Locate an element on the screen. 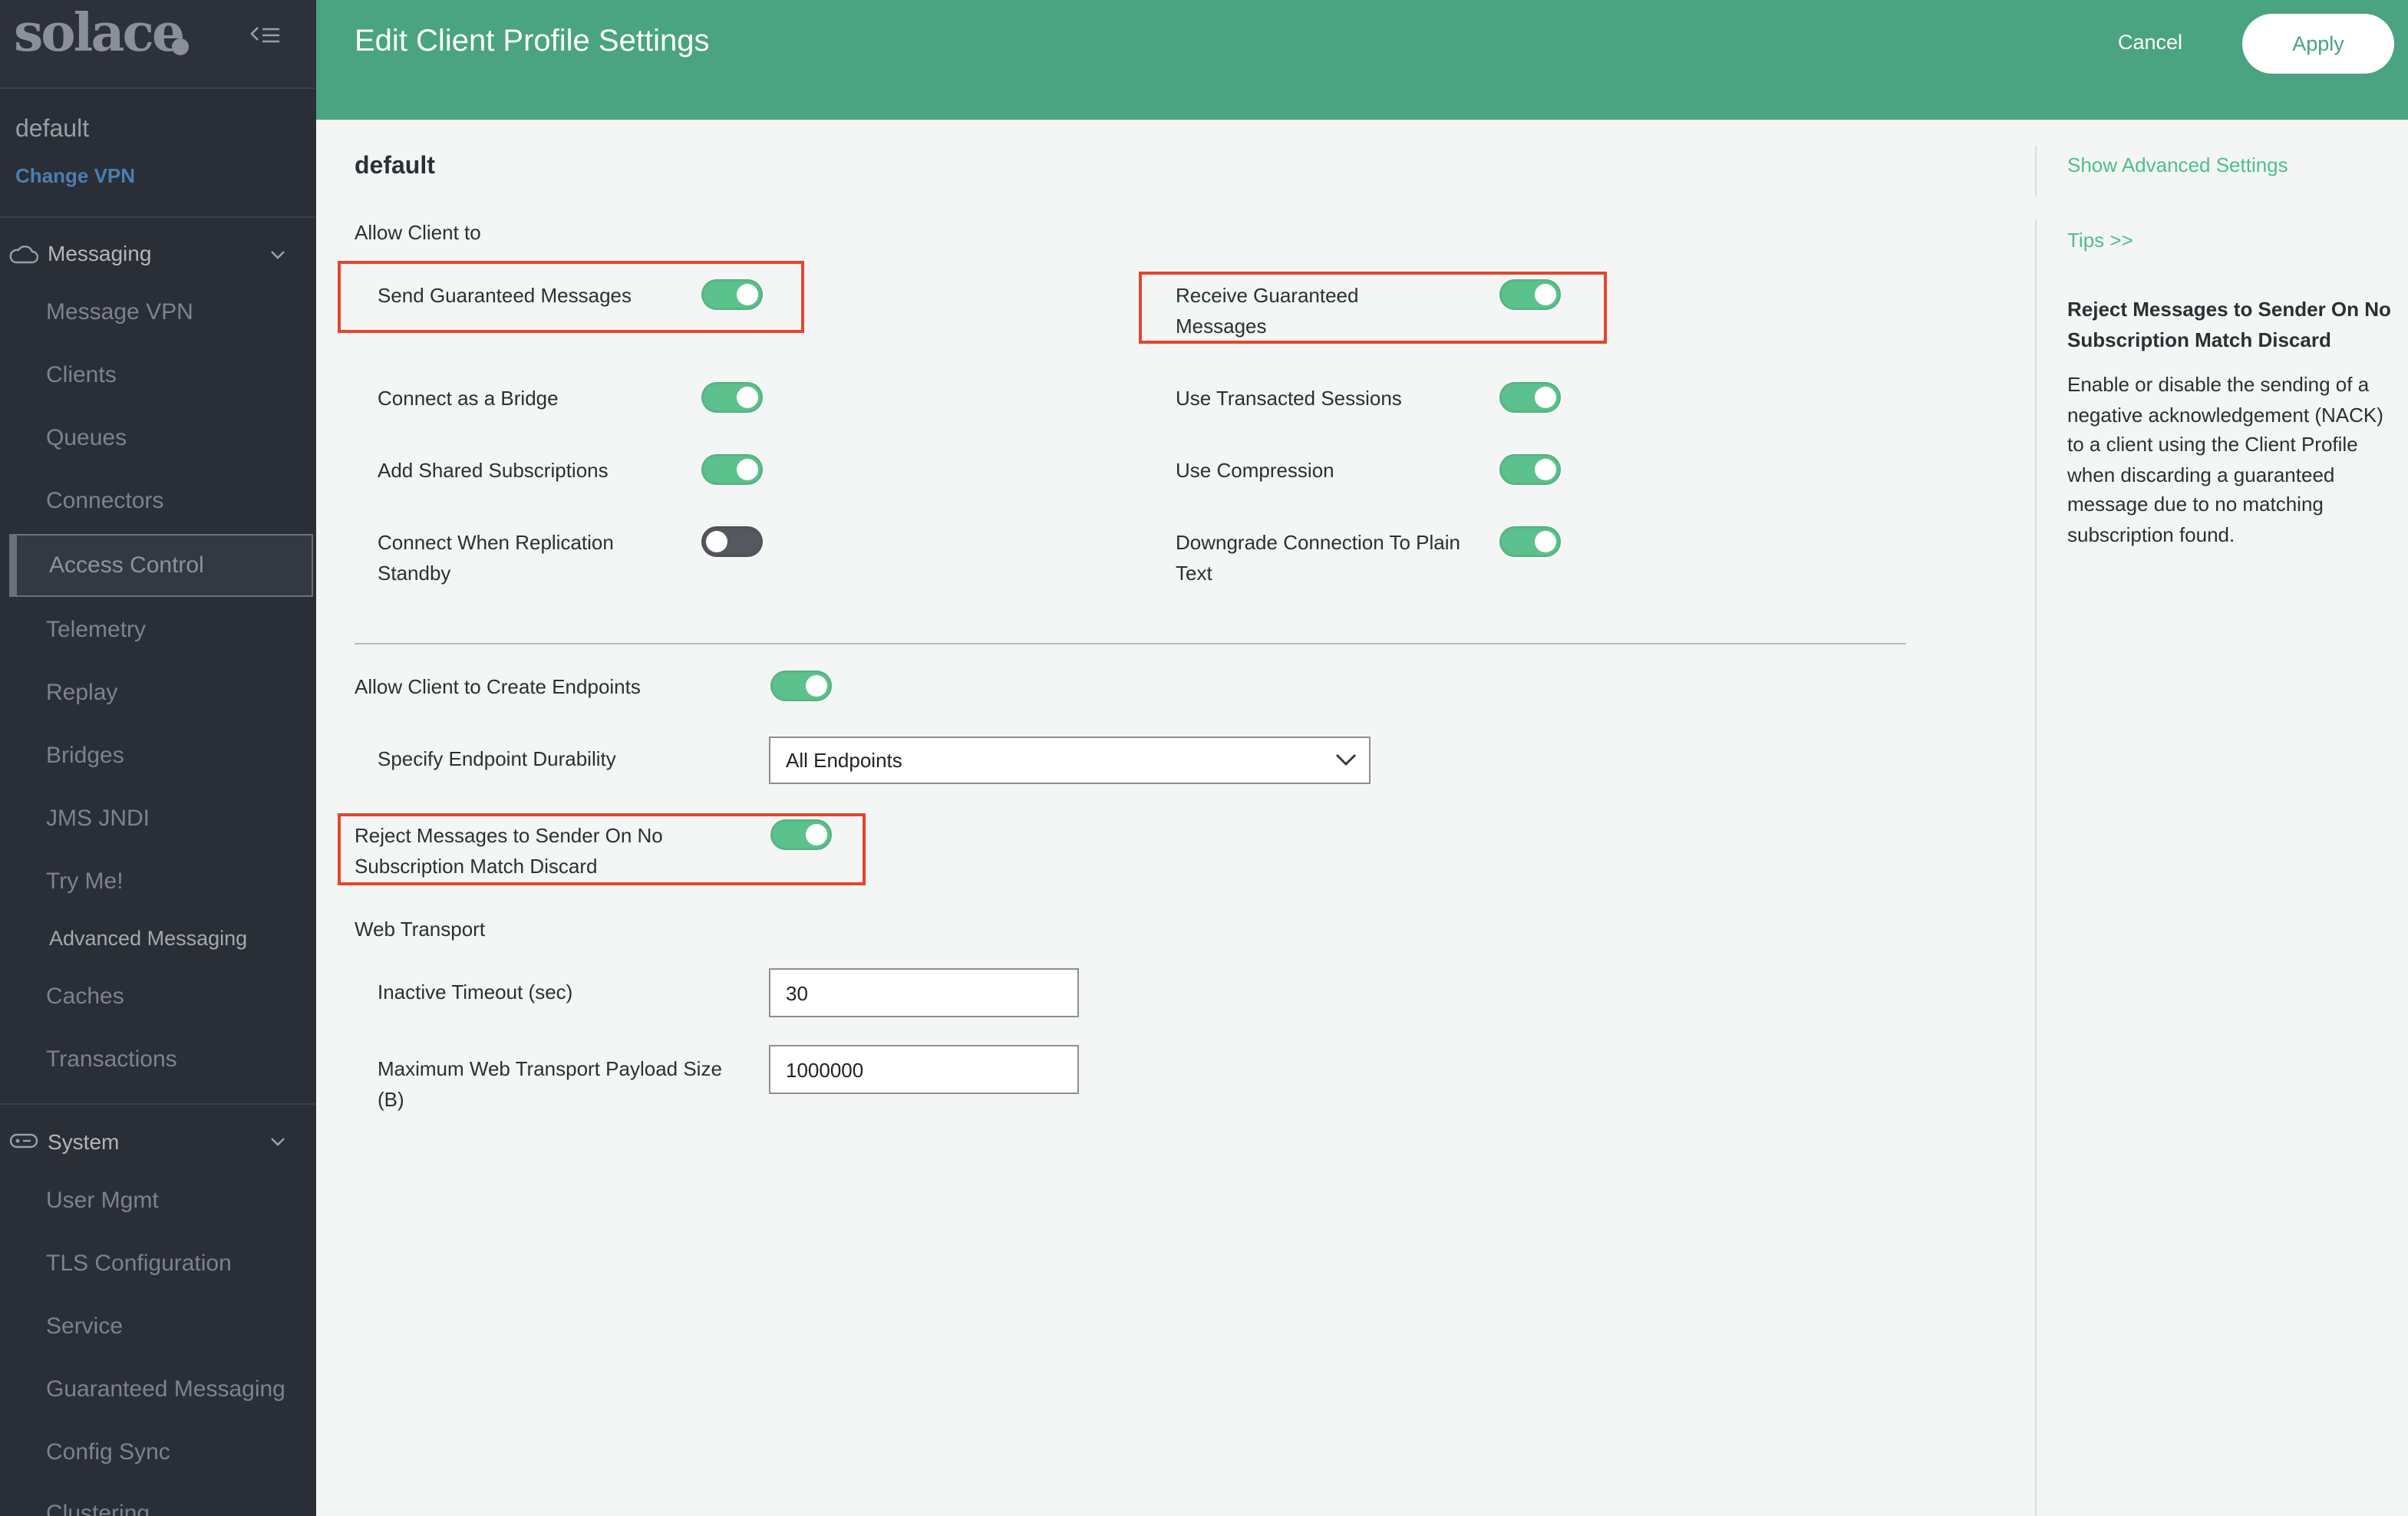 Image resolution: width=2408 pixels, height=1516 pixels. sidebar-item-clients: Clients is located at coordinates (81, 375).